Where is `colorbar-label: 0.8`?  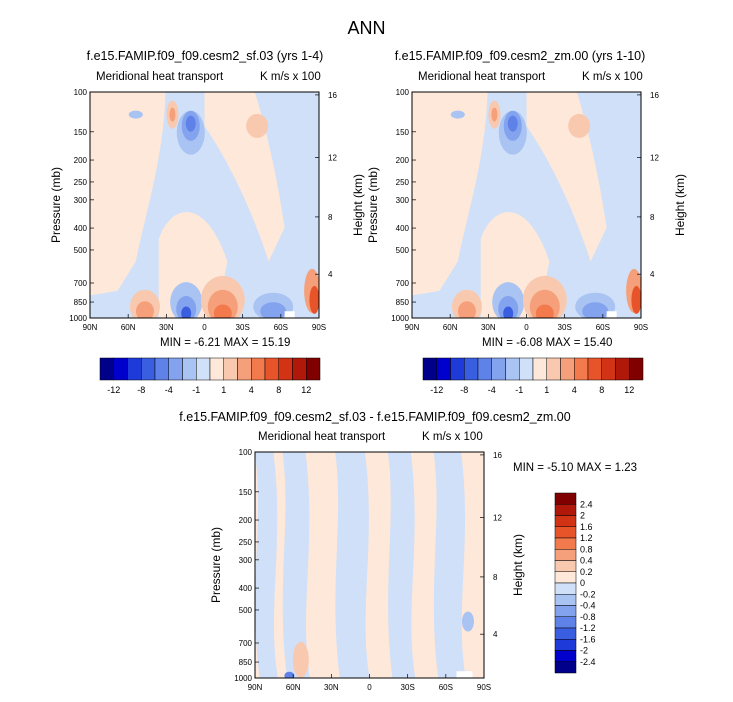 colorbar-label: 0.8 is located at coordinates (586, 549).